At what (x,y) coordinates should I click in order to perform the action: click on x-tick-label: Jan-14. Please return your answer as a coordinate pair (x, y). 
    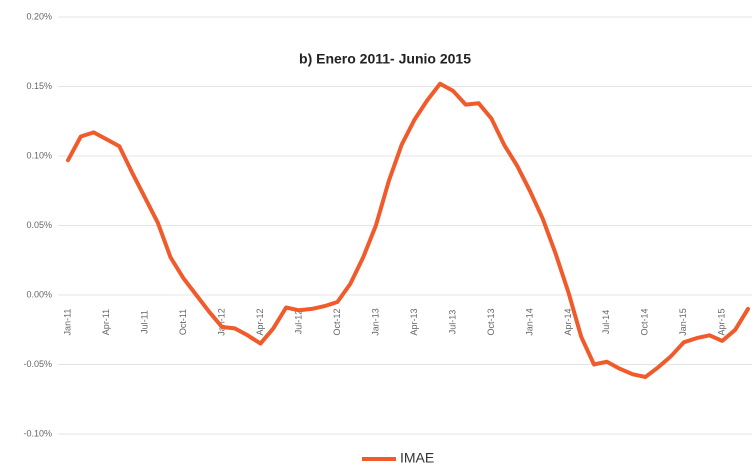
    Looking at the image, I should click on (529, 322).